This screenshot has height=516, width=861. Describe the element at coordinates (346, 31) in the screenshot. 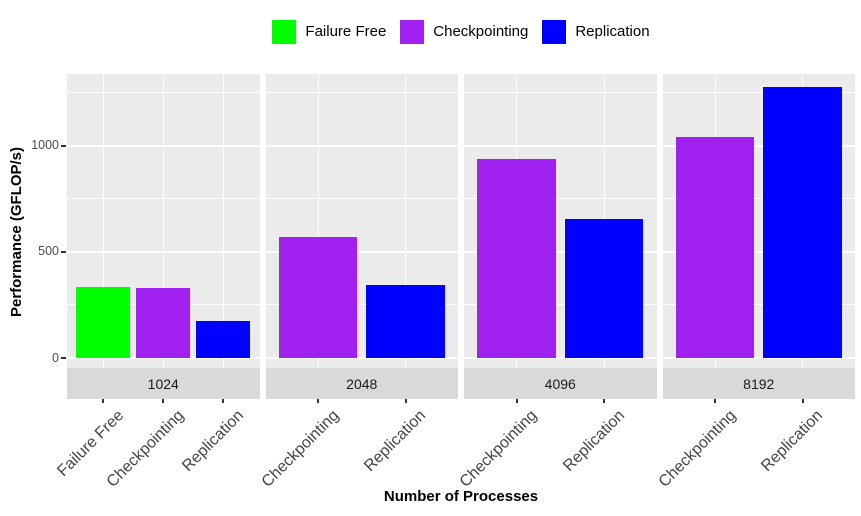

I see `legend-label: Failure Free` at that location.